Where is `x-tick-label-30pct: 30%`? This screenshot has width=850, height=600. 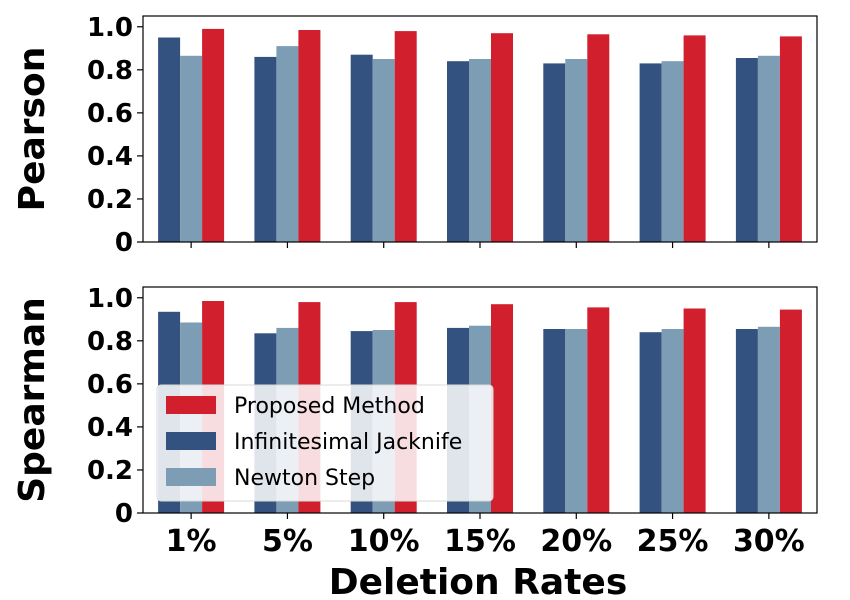 x-tick-label-30pct: 30% is located at coordinates (769, 541).